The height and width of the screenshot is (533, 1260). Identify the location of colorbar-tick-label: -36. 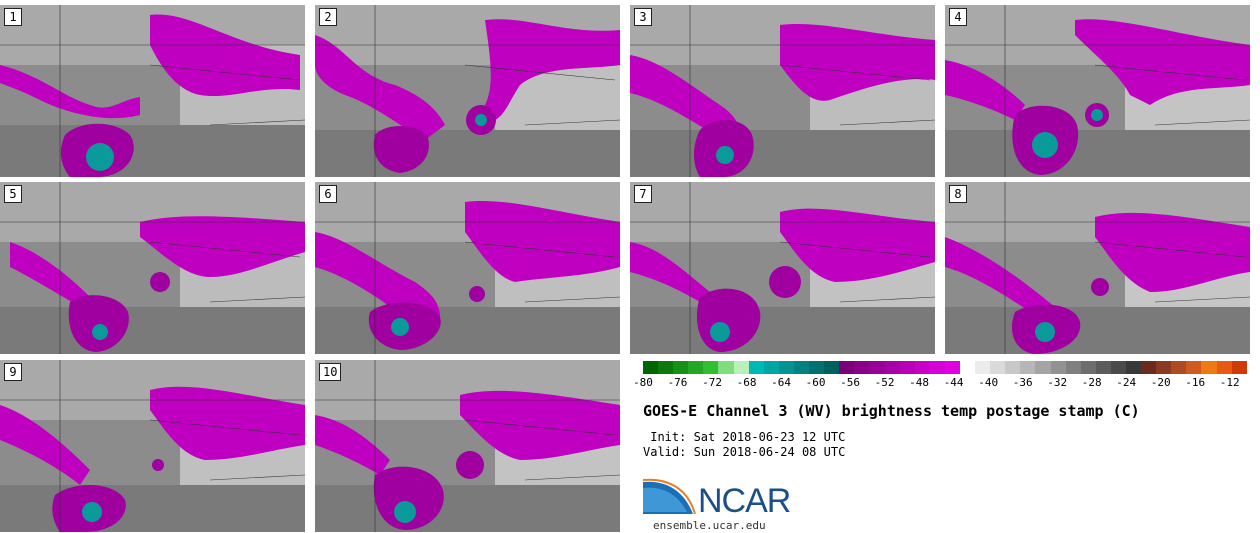
(1022, 382).